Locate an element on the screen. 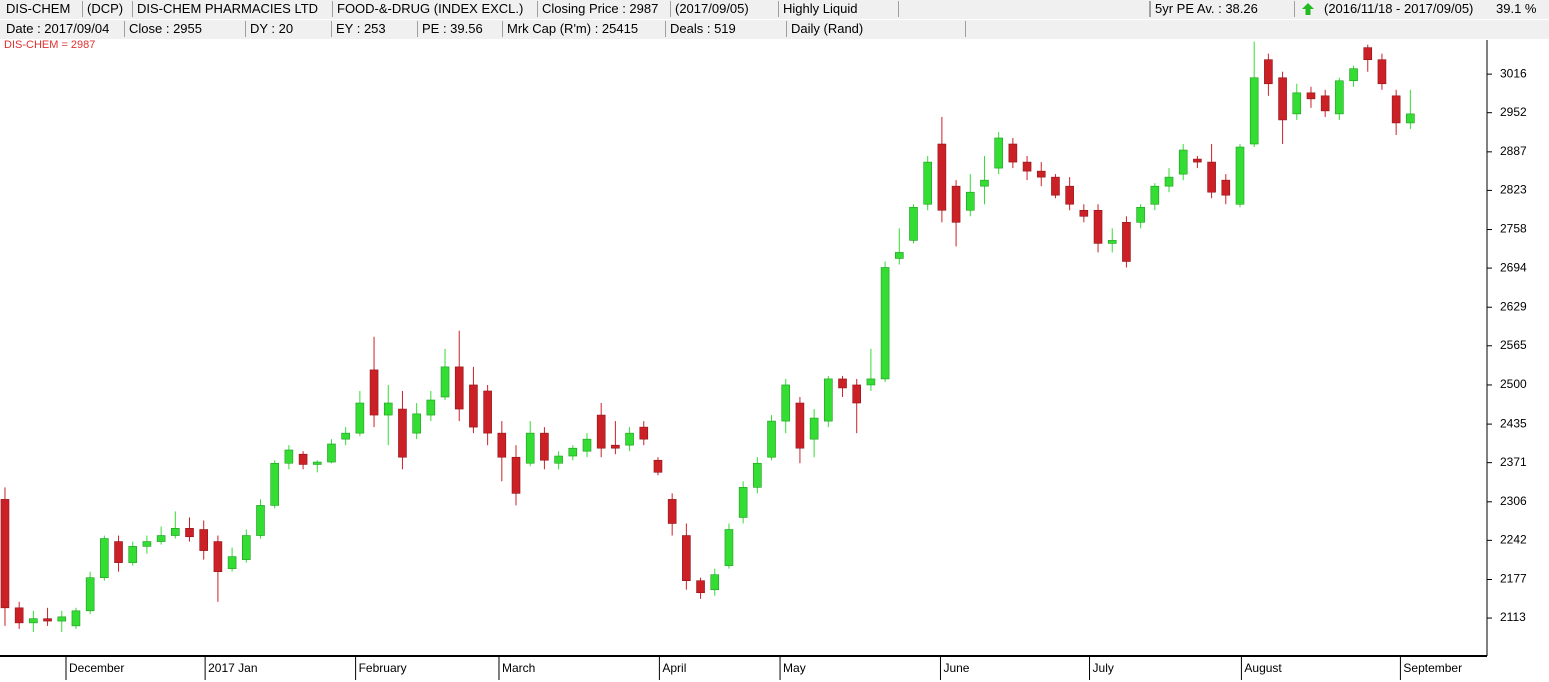  y-tick-label: 2177 is located at coordinates (1513, 579).